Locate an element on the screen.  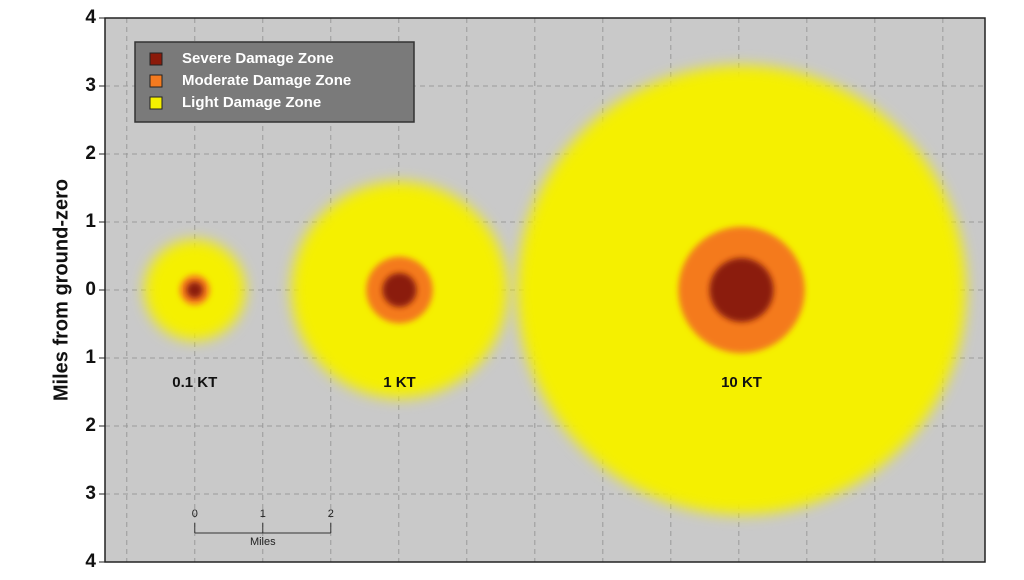
legend-label: Moderate Damage Zone is located at coordinates (266, 80).